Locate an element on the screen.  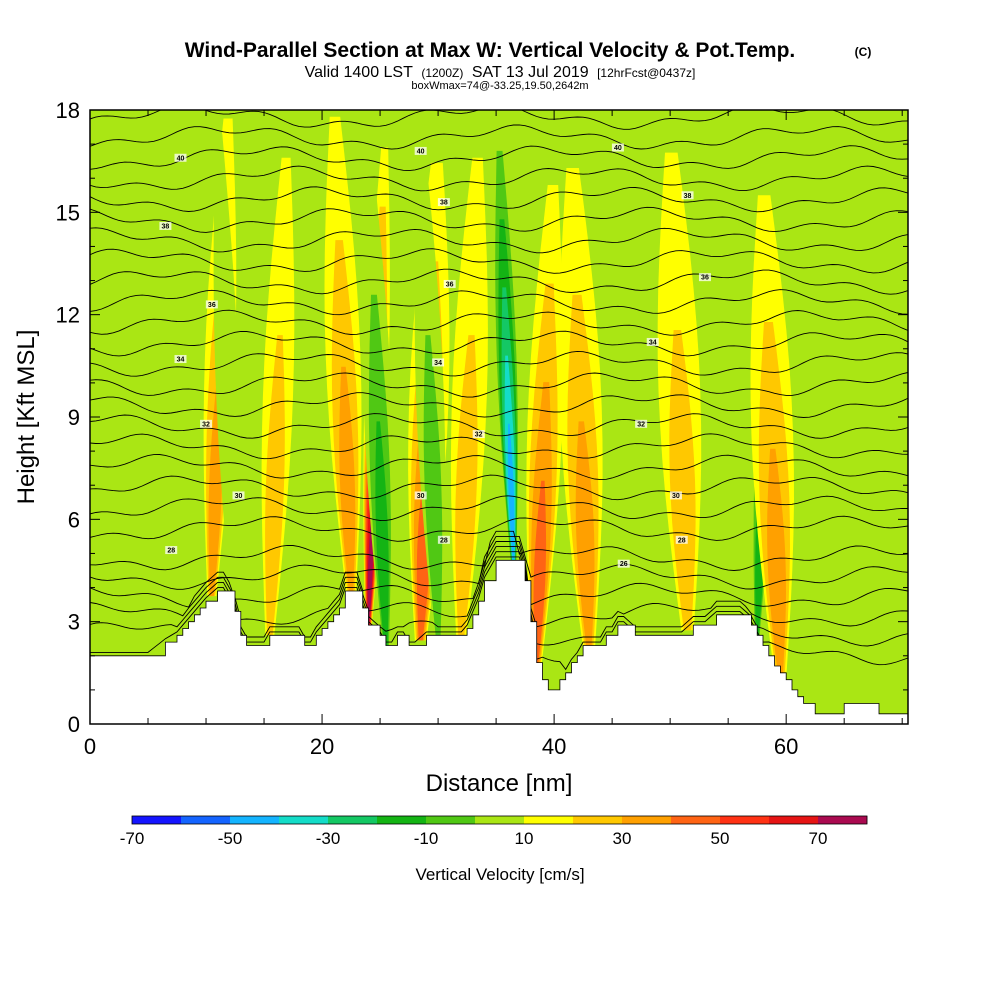
subtitle-valid-time: Valid 1400 LST is located at coordinates (359, 72).